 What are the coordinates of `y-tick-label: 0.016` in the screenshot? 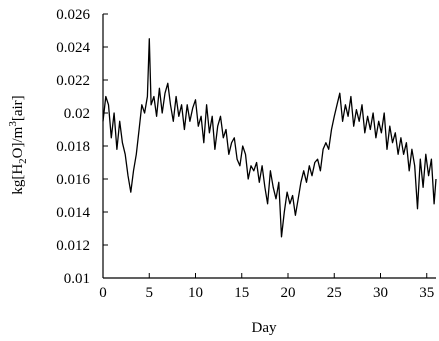 It's located at (73, 180).